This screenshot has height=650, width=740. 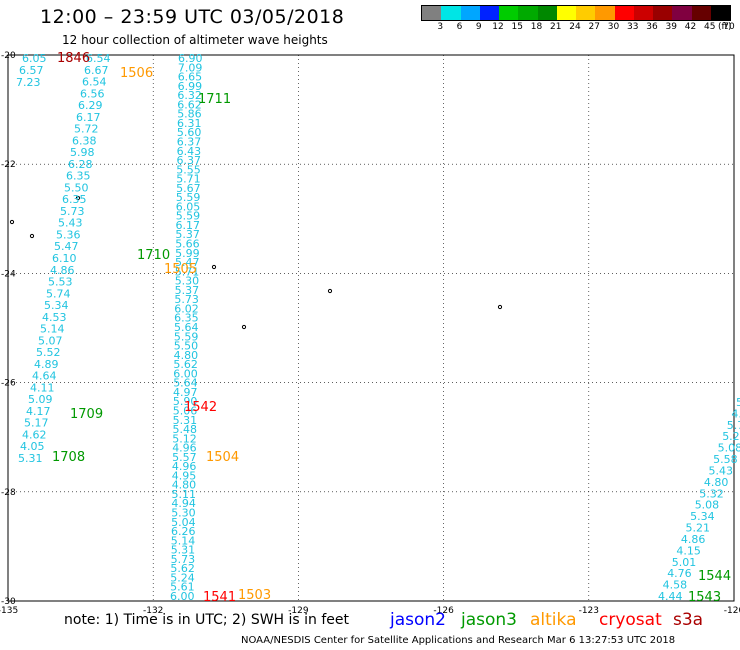 What do you see at coordinates (254, 595) in the screenshot?
I see `pass-time-label: 1503` at bounding box center [254, 595].